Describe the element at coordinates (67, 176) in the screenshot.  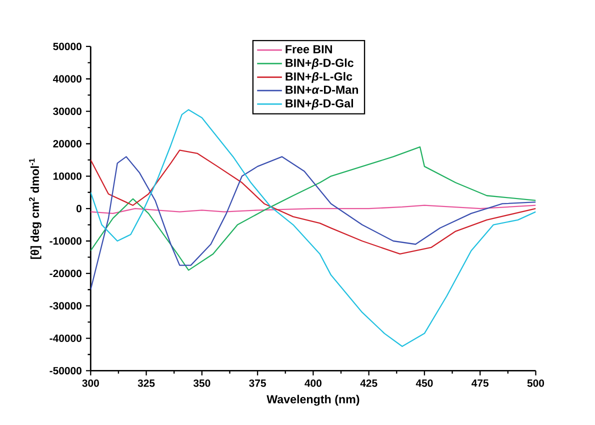
I see `y-tick-label: 10000` at that location.